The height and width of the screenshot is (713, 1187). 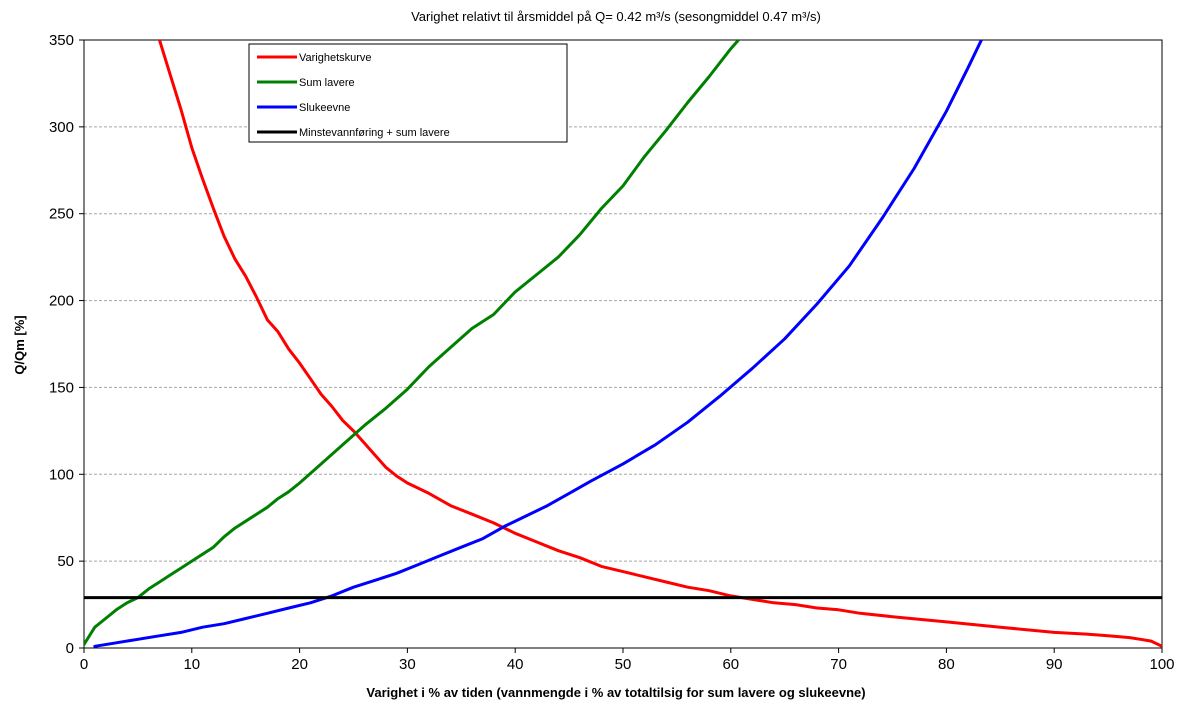 What do you see at coordinates (327, 83) in the screenshot?
I see `legend-label: Sum lavere` at bounding box center [327, 83].